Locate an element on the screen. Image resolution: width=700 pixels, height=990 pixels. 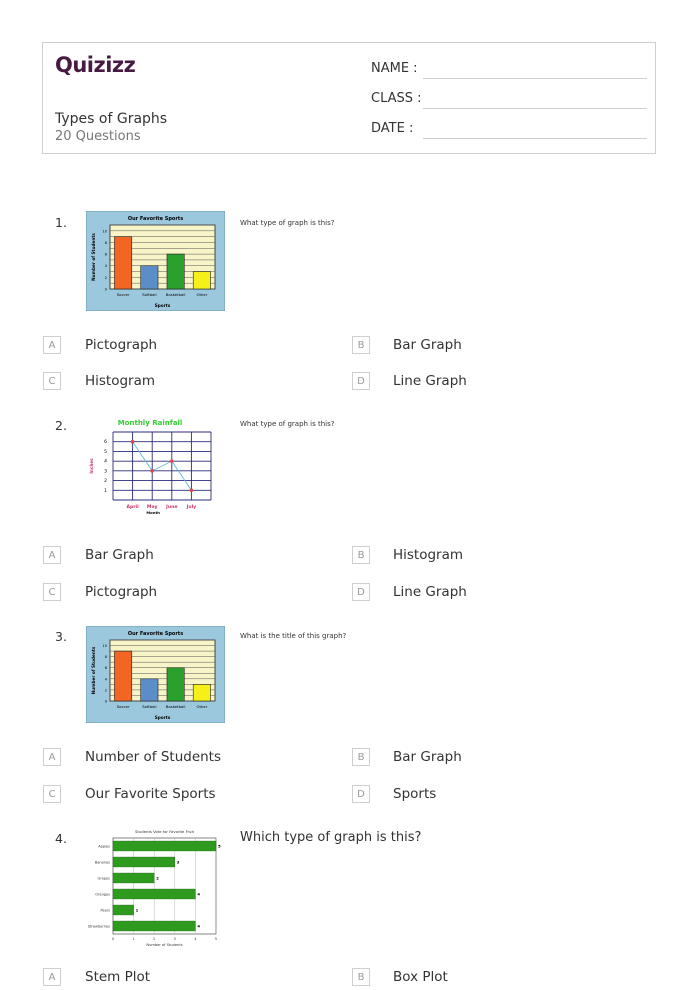
x-tick-label: Soccer is located at coordinates (123, 294).